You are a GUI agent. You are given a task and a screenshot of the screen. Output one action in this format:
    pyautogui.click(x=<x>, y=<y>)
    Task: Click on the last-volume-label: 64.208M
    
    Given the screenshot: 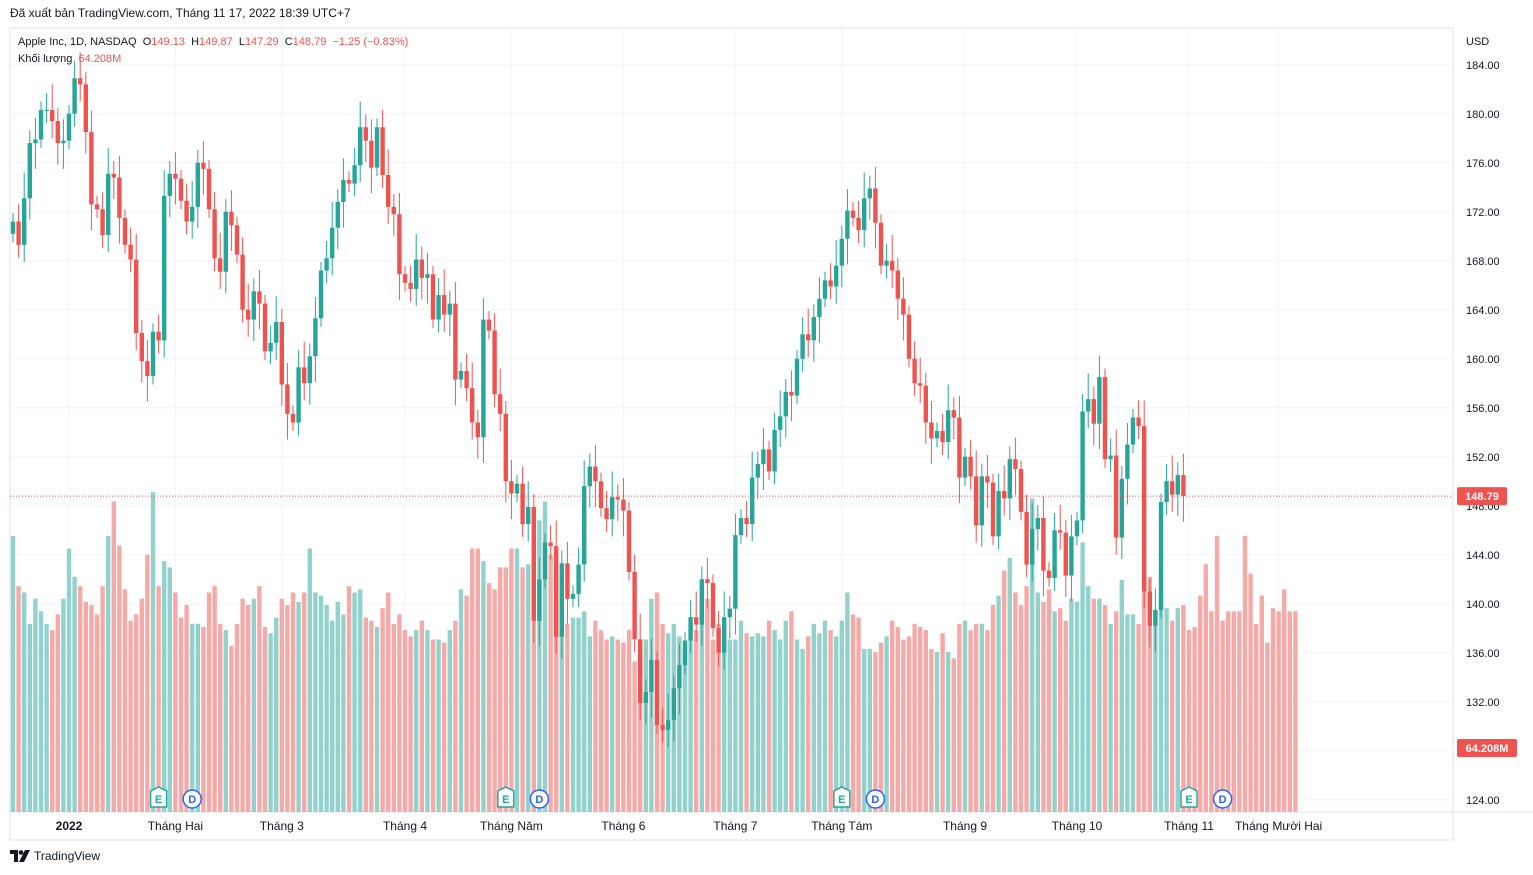 What is the action you would take?
    pyautogui.click(x=1487, y=749)
    